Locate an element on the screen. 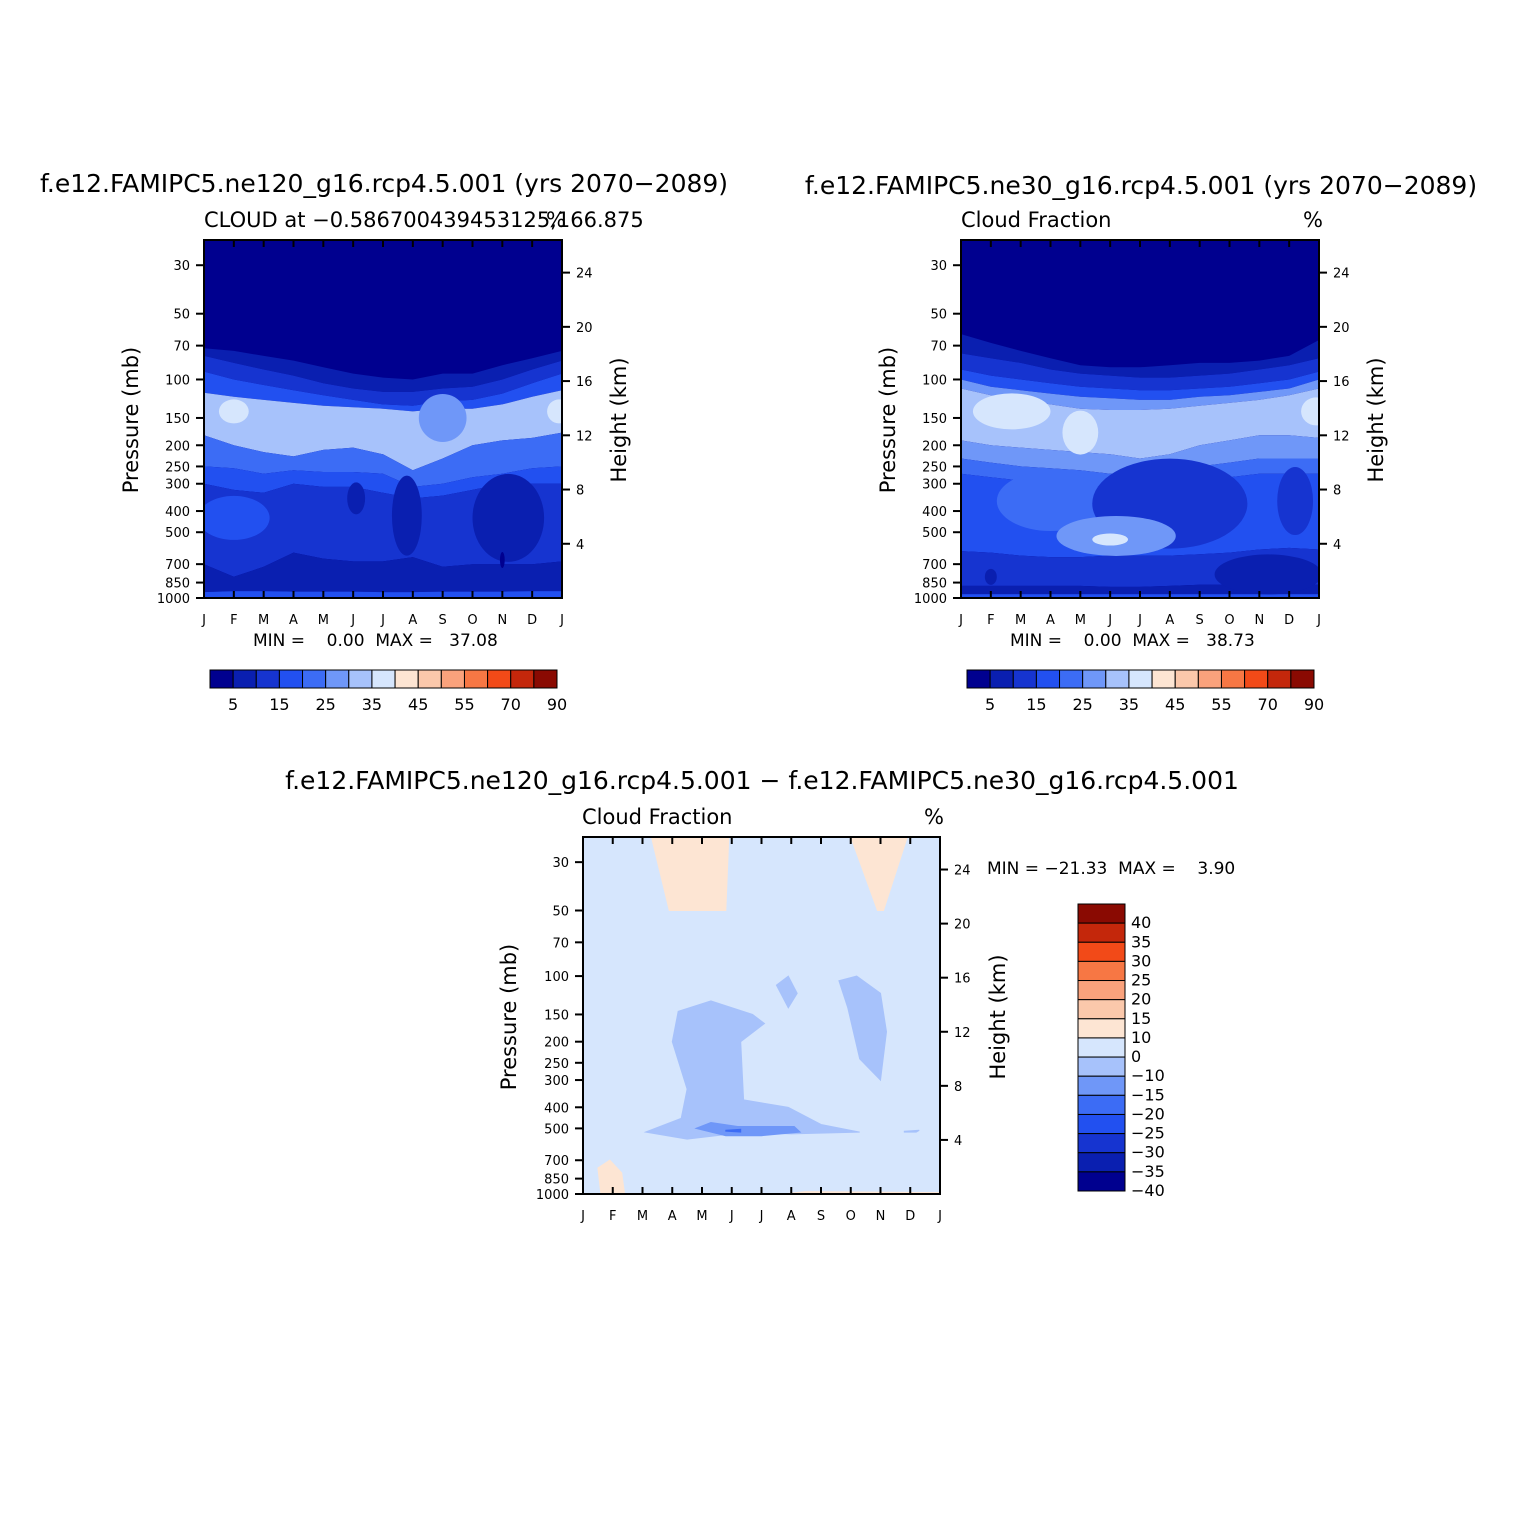  colorbar-label: 45 is located at coordinates (1175, 704).